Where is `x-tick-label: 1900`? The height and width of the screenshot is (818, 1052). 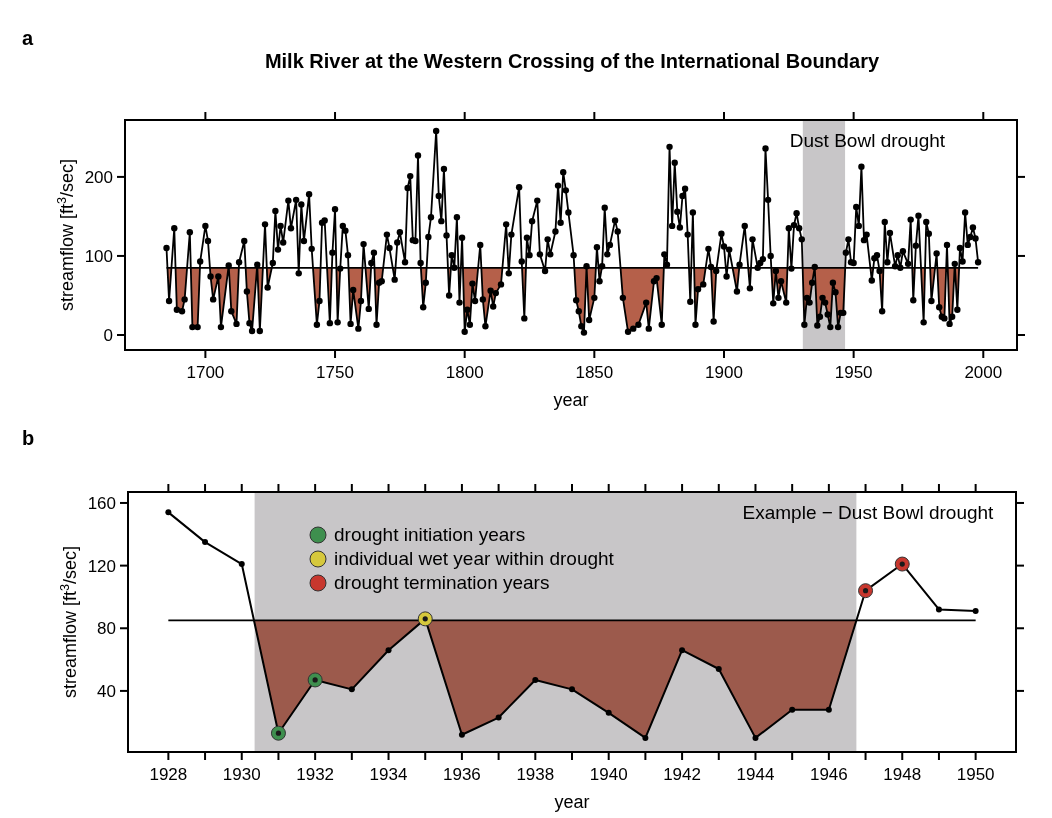 x-tick-label: 1900 is located at coordinates (724, 372).